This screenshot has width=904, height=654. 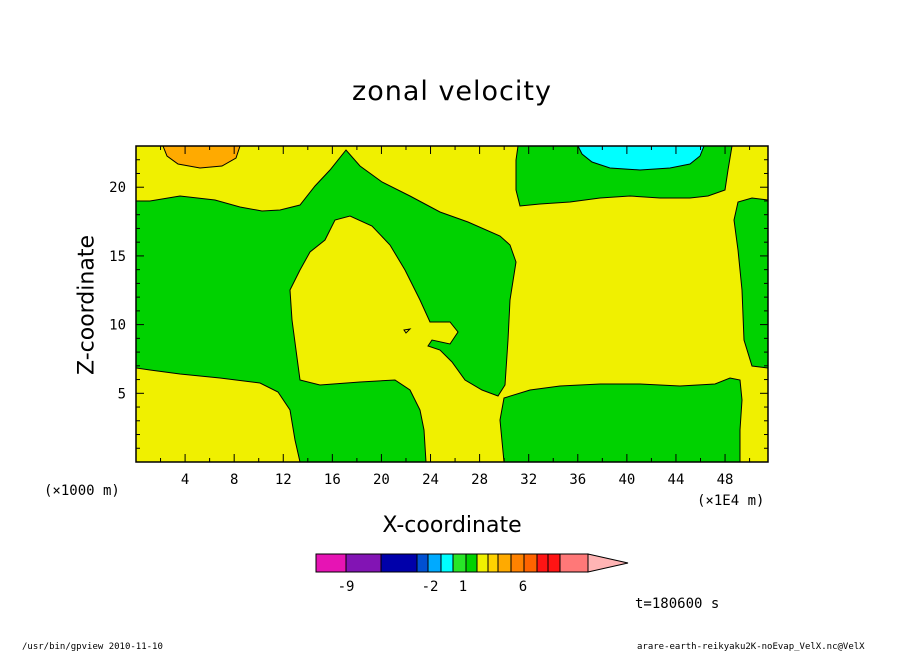 I want to click on y-tick-label: 15, so click(x=117, y=257).